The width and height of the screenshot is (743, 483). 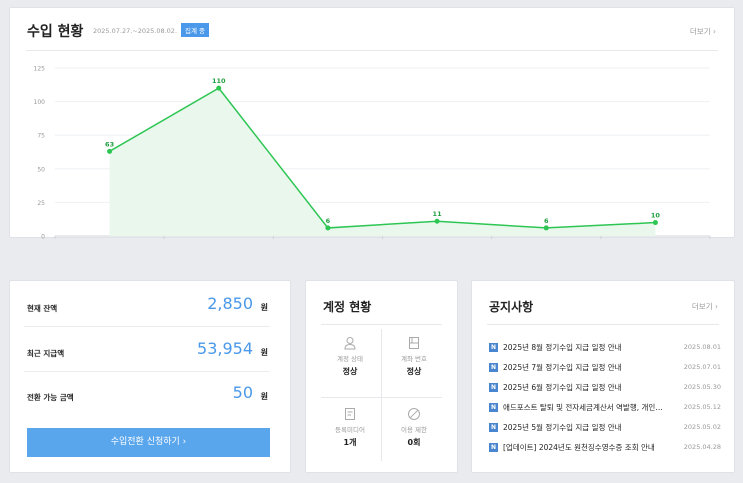 What do you see at coordinates (350, 371) in the screenshot?
I see `account-state-value: 정상` at bounding box center [350, 371].